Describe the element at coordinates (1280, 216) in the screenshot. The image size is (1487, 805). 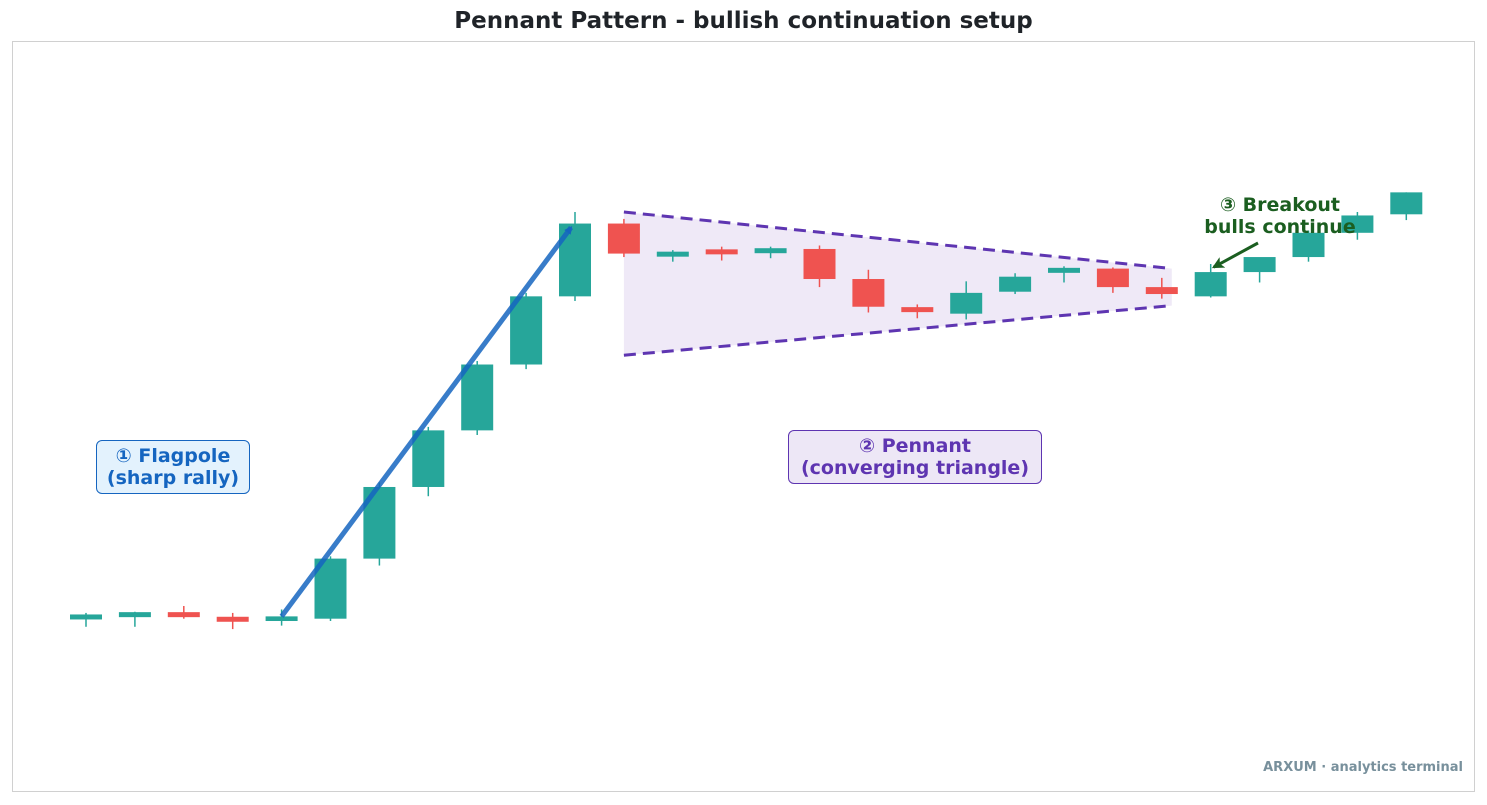
I see `breakout-annotation: ③ Breakout bulls continue` at that location.